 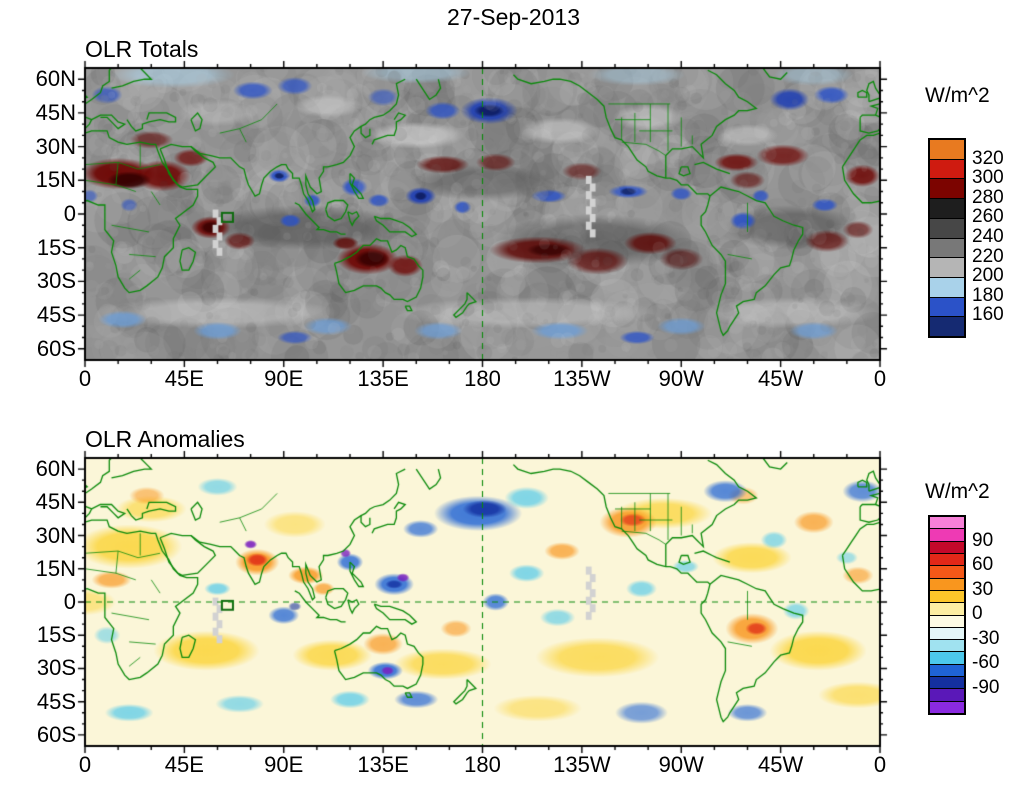 What do you see at coordinates (988, 197) in the screenshot?
I see `colorbar-tick-label: 280` at bounding box center [988, 197].